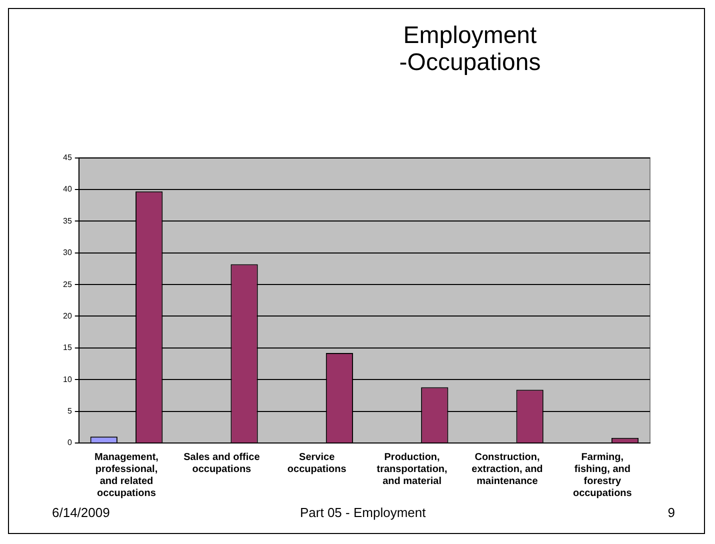 The width and height of the screenshot is (715, 544). I want to click on x-tick-label: Production, transportation, and material, so click(412, 469).